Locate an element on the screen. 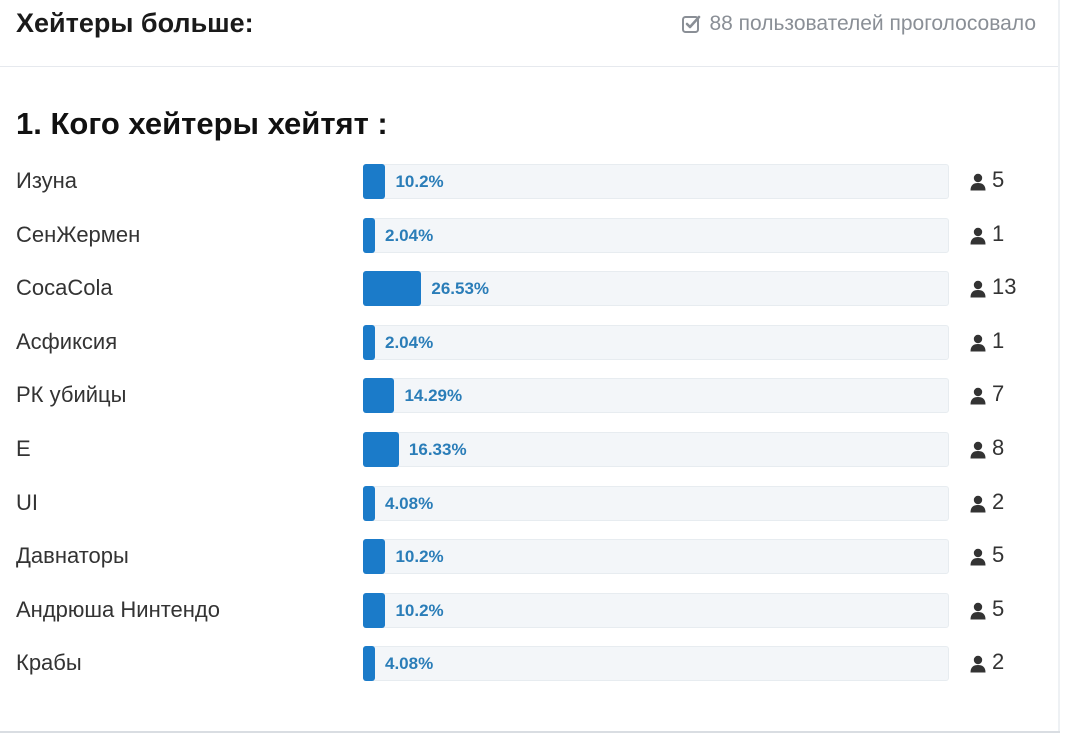 This screenshot has height=733, width=1073. option-vote-count: 7 is located at coordinates (987, 394).